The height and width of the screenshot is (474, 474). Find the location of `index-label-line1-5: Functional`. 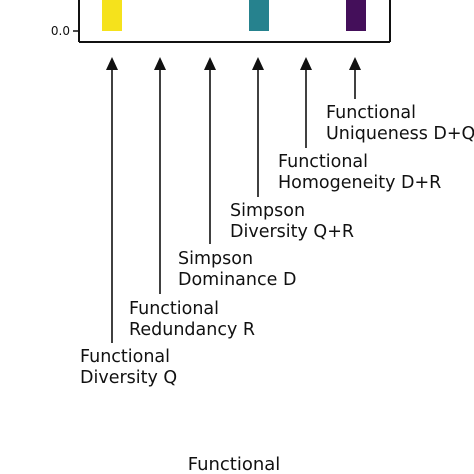

index-label-line1-5: Functional is located at coordinates (323, 162).